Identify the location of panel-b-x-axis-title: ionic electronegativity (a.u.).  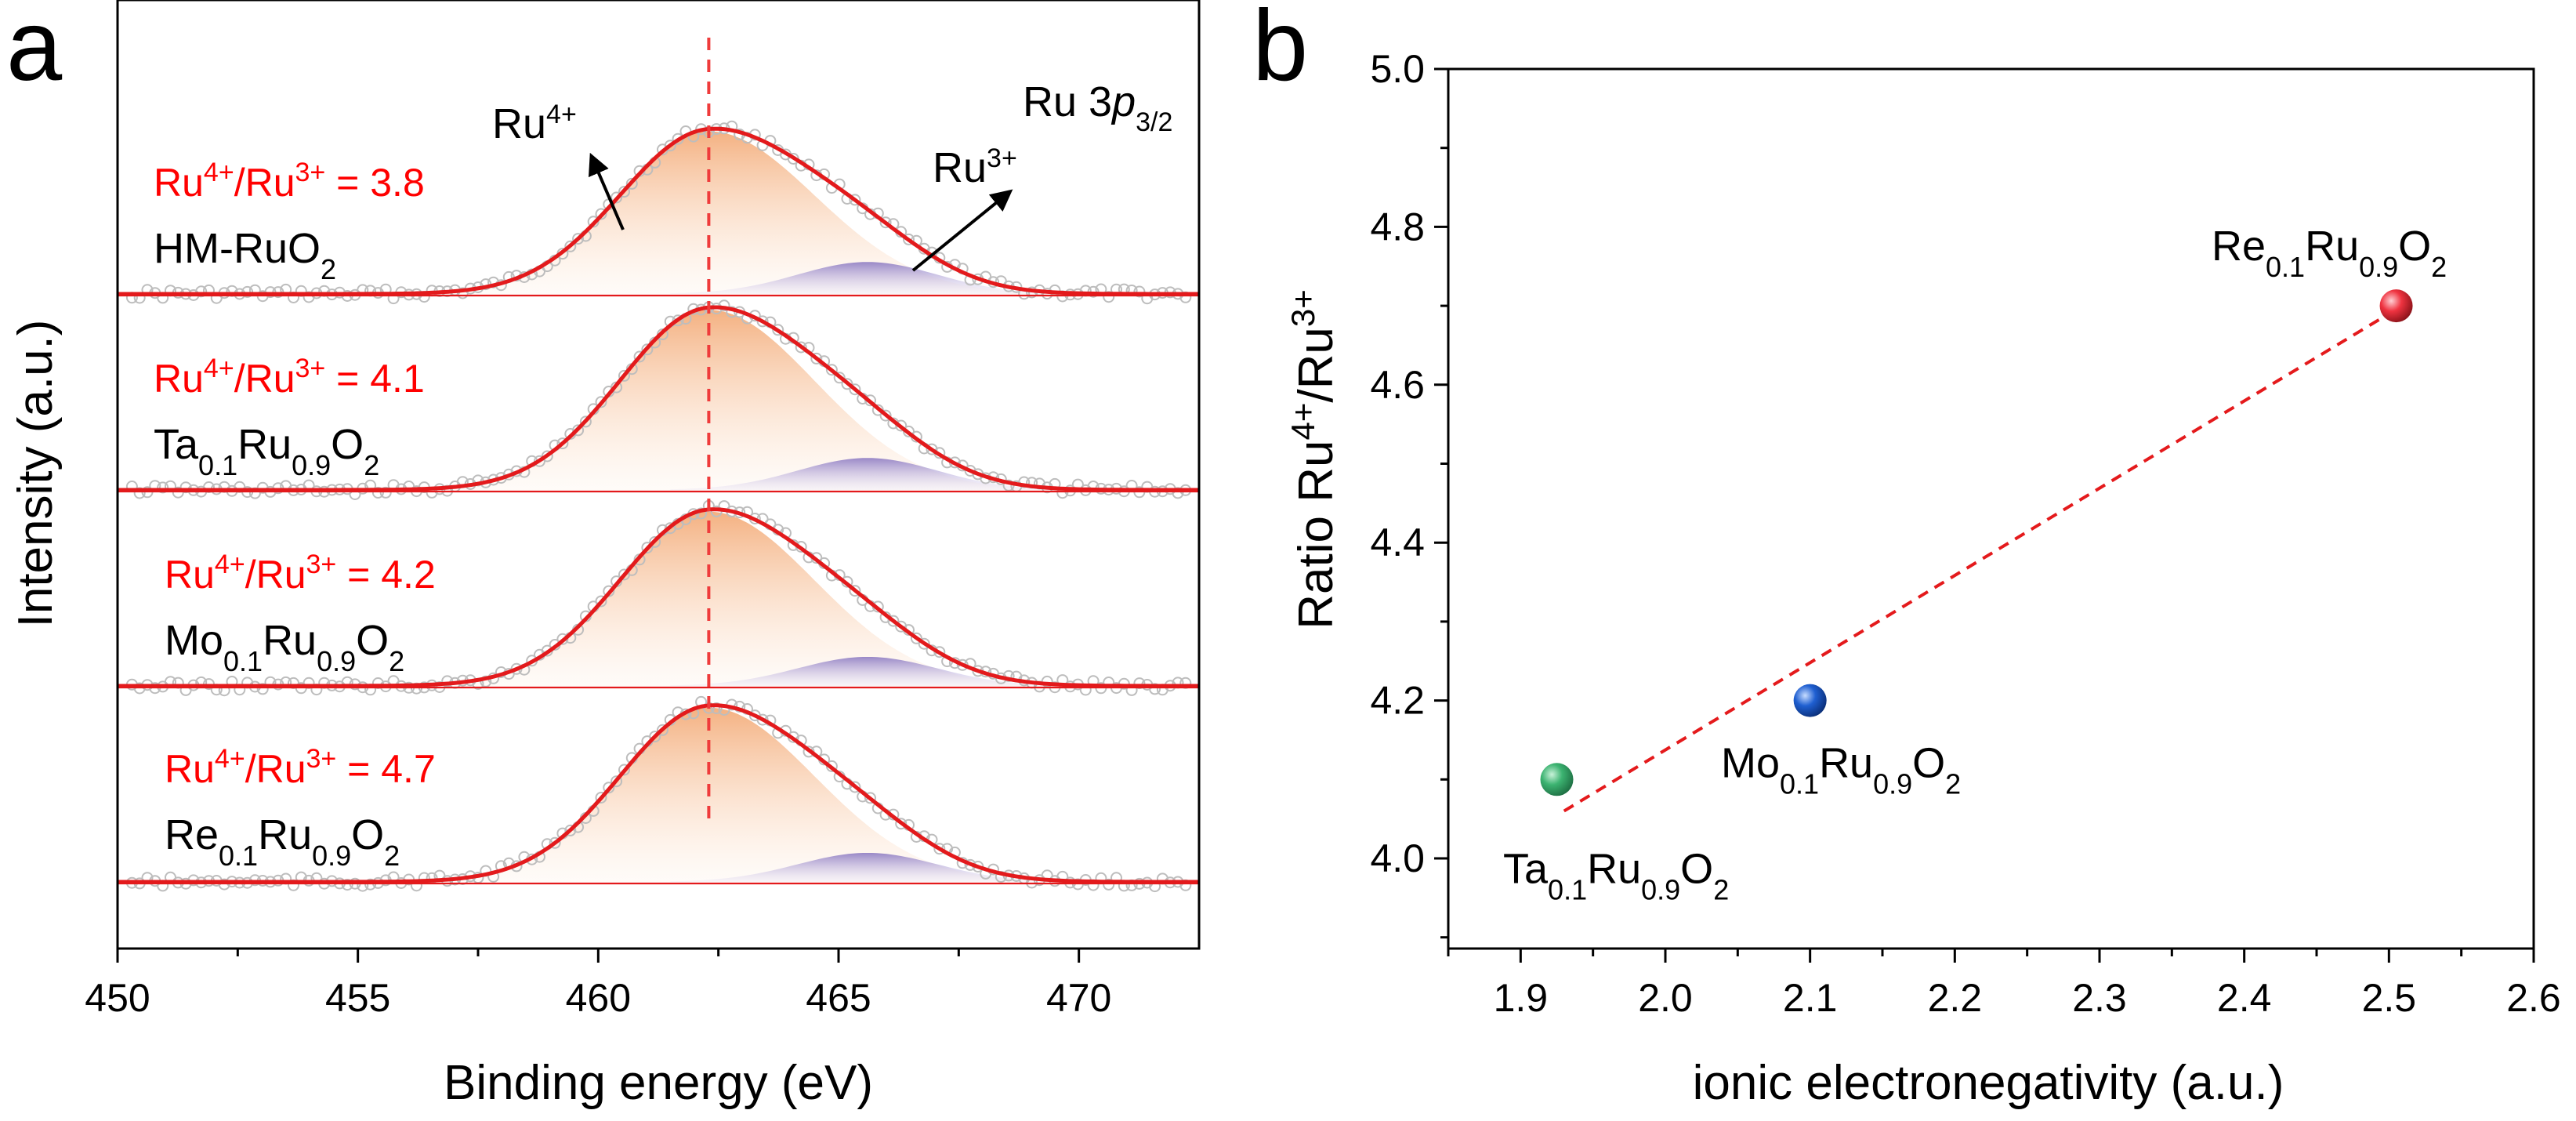
(1988, 1083).